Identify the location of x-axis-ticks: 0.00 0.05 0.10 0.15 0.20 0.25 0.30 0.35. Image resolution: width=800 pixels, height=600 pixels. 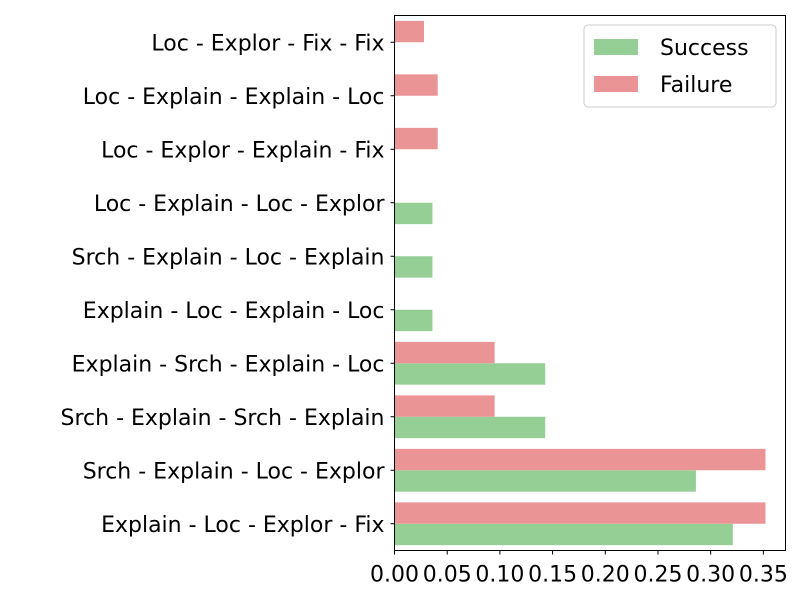
(579, 569).